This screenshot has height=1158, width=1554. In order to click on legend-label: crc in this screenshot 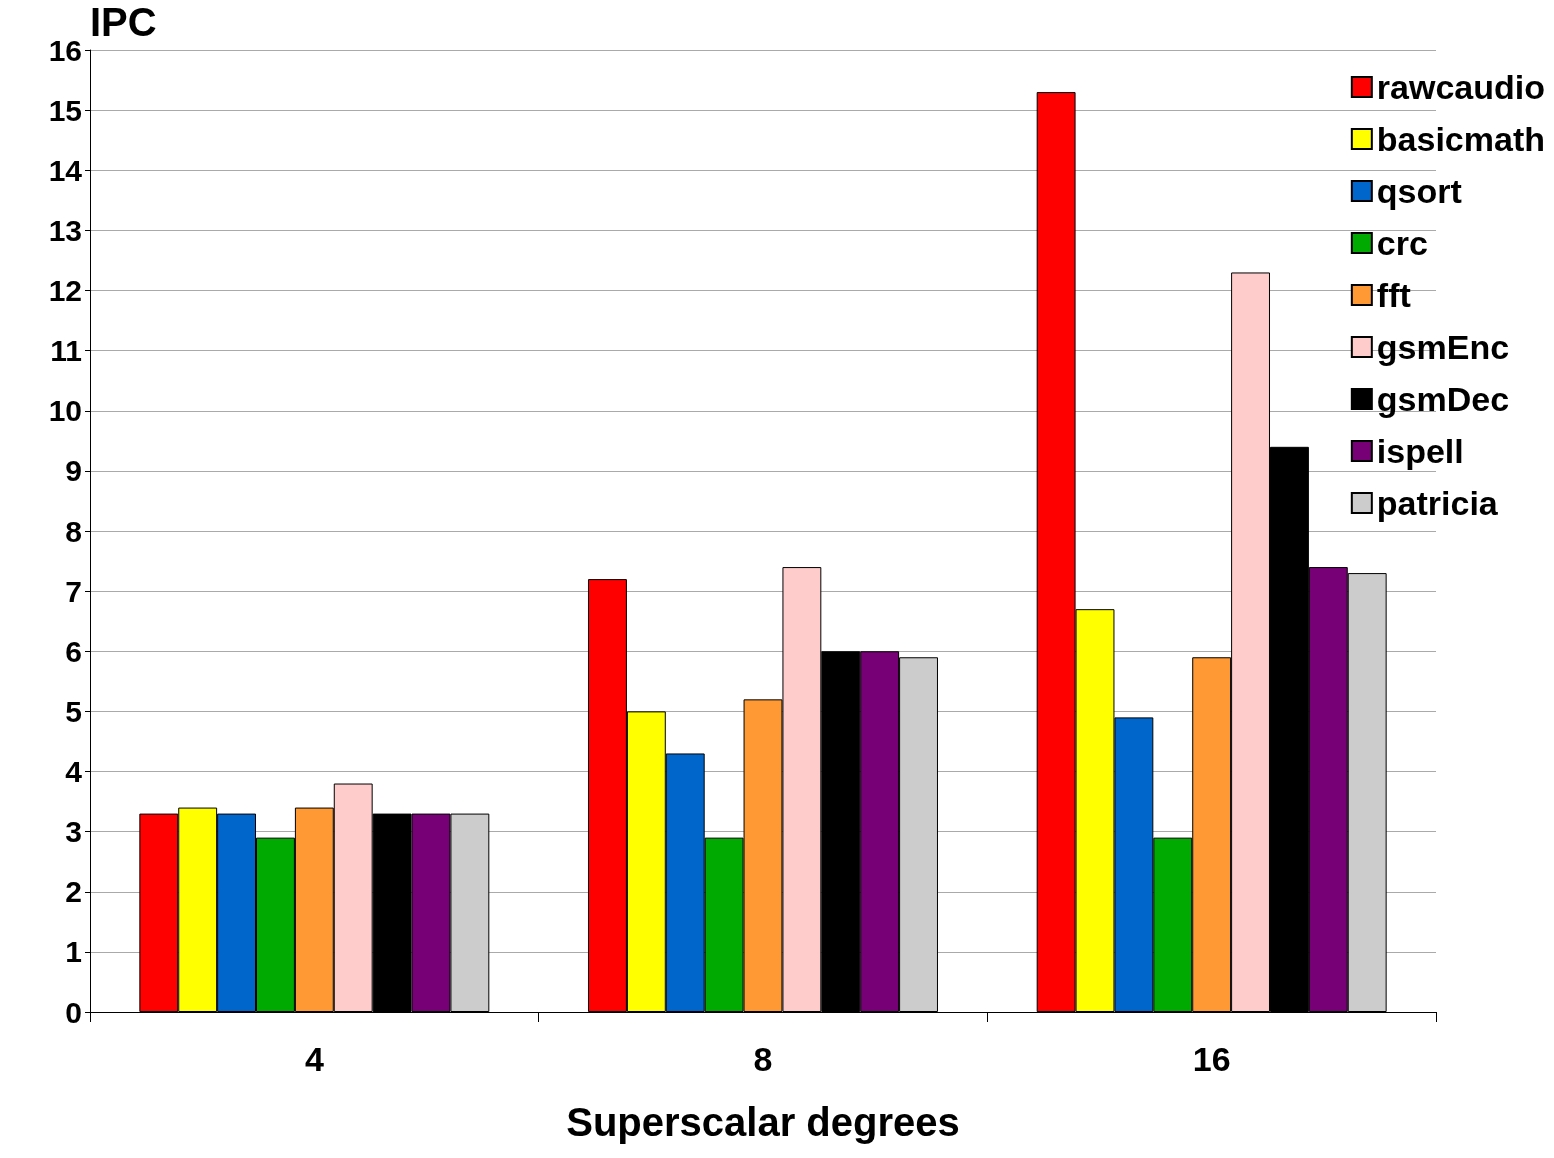, I will do `click(1402, 243)`.